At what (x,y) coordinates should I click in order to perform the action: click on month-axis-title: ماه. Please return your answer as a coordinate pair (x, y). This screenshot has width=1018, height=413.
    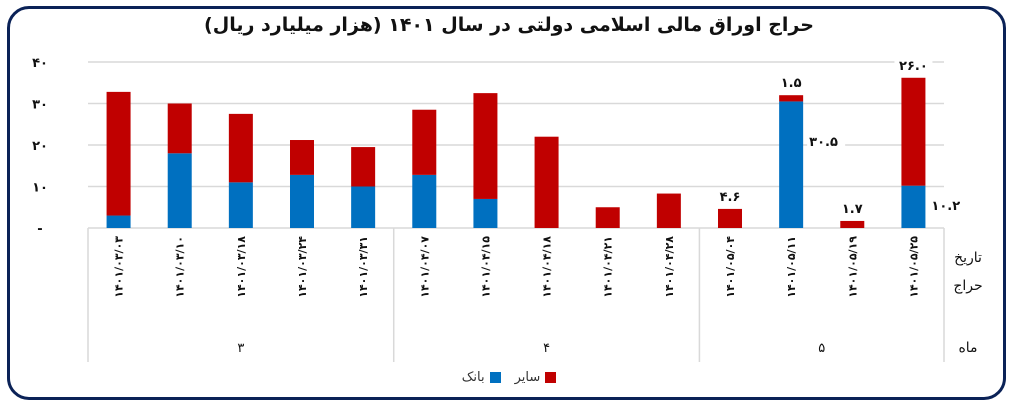
    Looking at the image, I should click on (967, 348).